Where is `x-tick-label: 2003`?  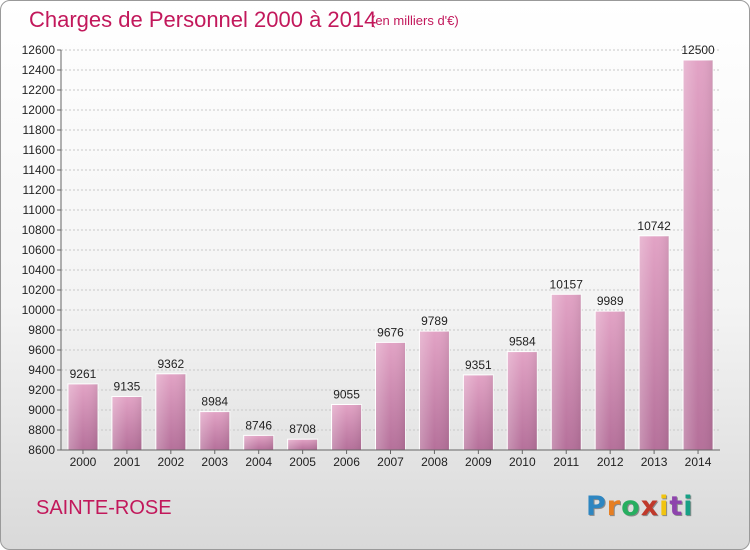 x-tick-label: 2003 is located at coordinates (214, 462).